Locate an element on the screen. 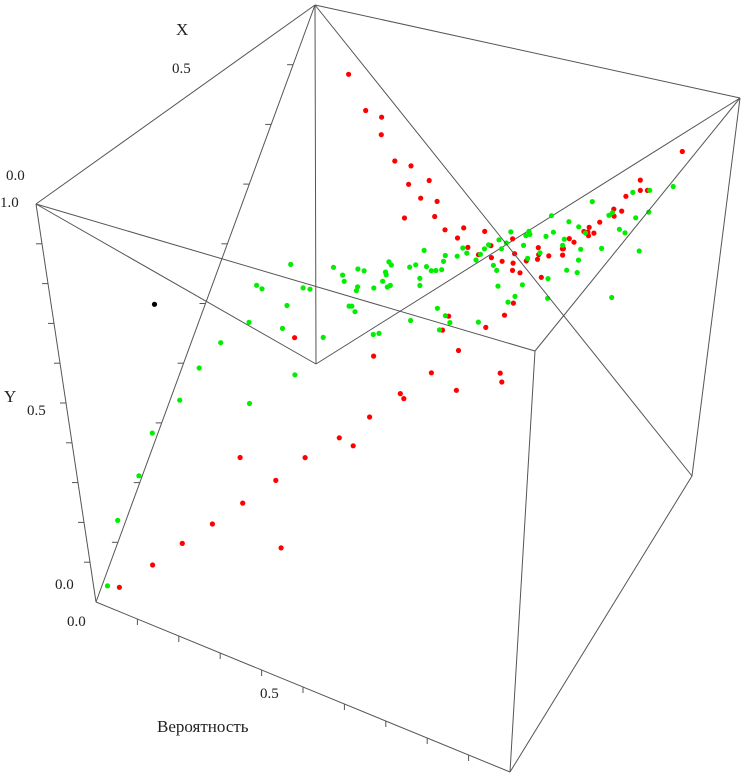 The height and width of the screenshot is (778, 746). z-axis-label: Вероятность is located at coordinates (203, 726).